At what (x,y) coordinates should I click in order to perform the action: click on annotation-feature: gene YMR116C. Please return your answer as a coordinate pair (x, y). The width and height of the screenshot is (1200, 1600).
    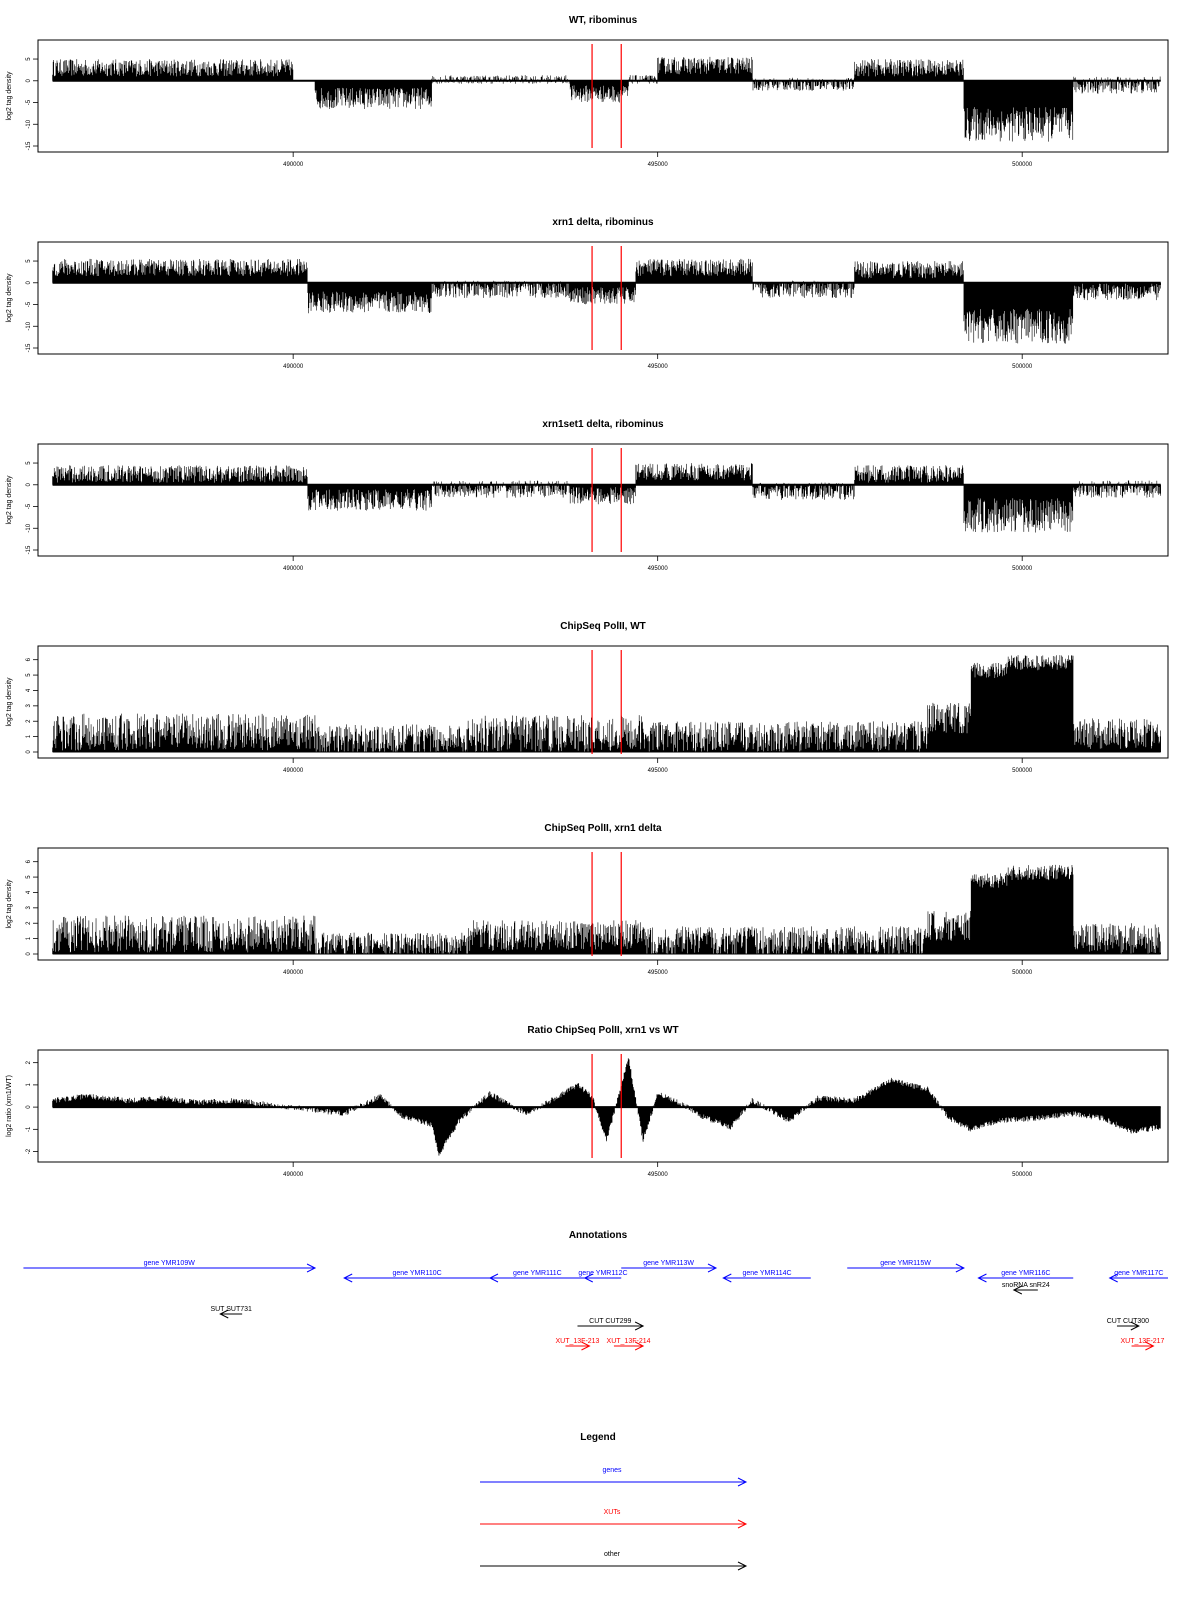
    Looking at the image, I should click on (1025, 1276).